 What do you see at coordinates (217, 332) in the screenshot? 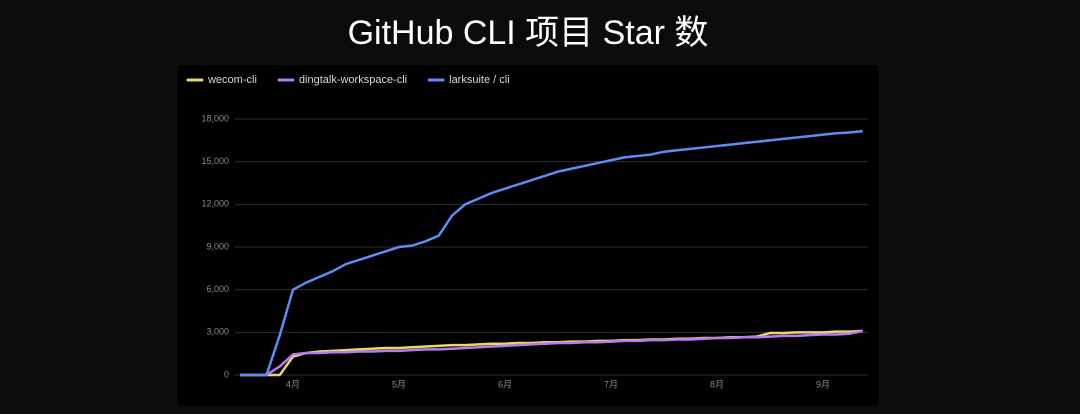
I see `y-tick-label: 3,000` at bounding box center [217, 332].